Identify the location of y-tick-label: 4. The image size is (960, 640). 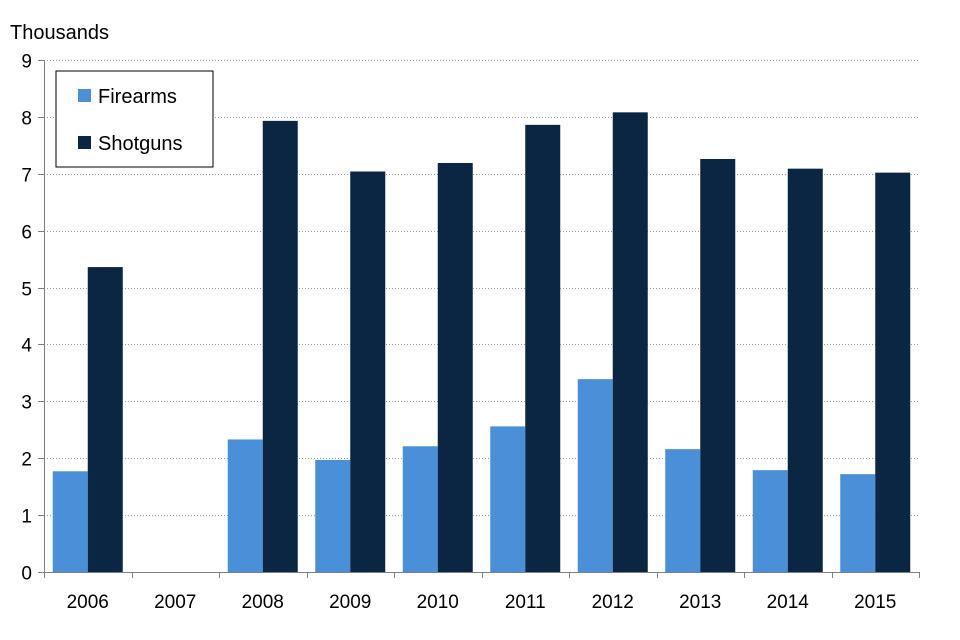
(26, 346).